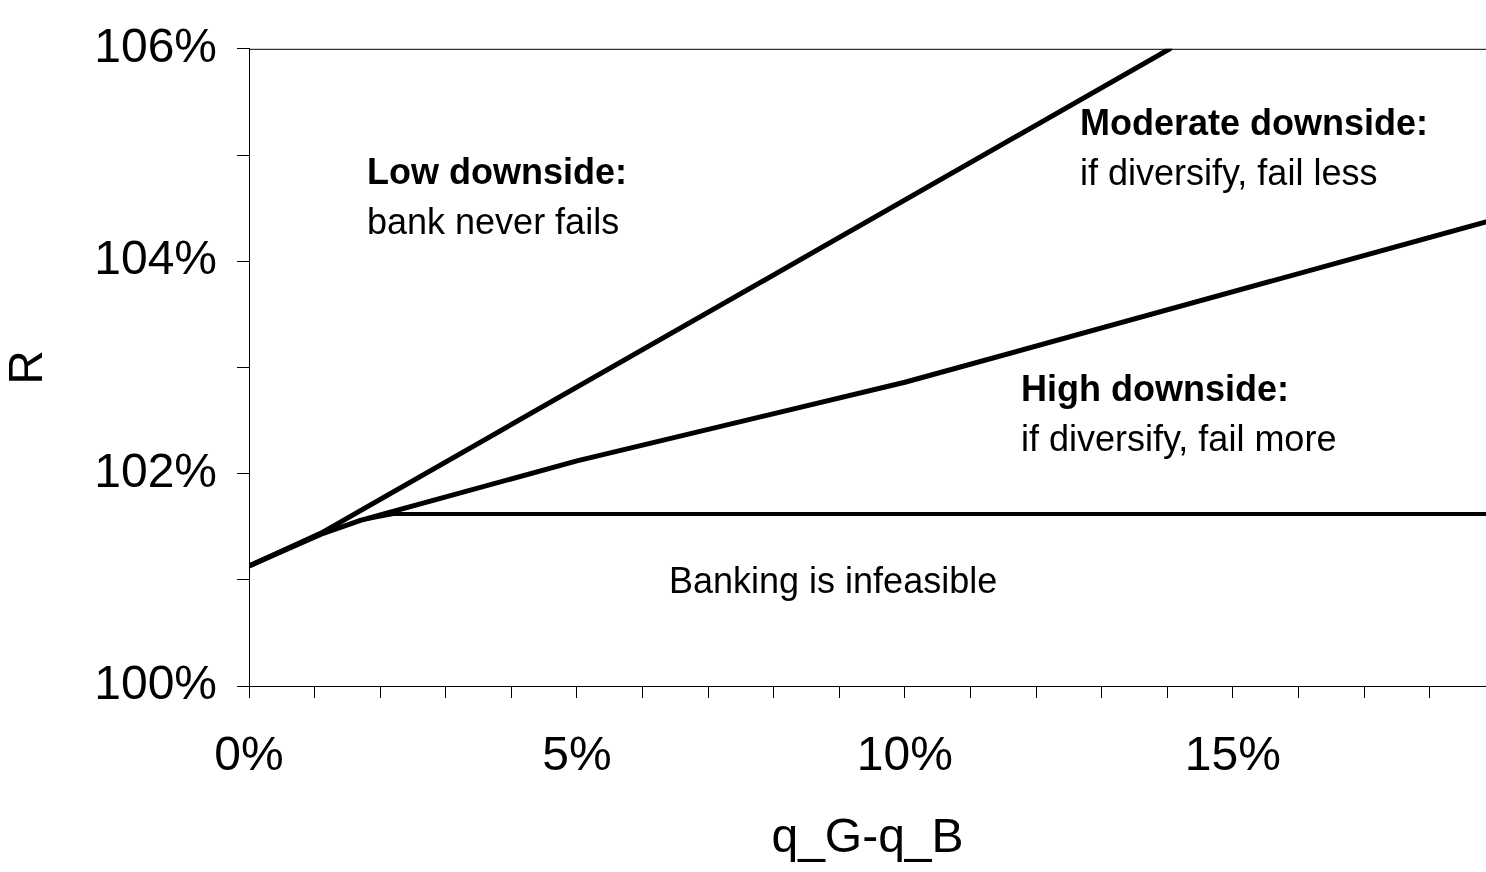 Image resolution: width=1486 pixels, height=872 pixels. What do you see at coordinates (155, 46) in the screenshot?
I see `y-tick-label: 106%` at bounding box center [155, 46].